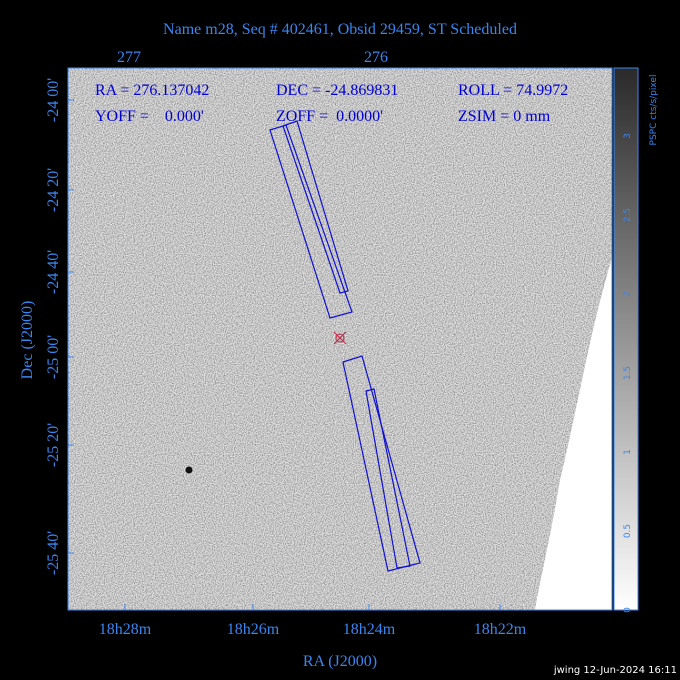 The height and width of the screenshot is (680, 680). I want to click on y-tick-label: -24 40', so click(53, 272).